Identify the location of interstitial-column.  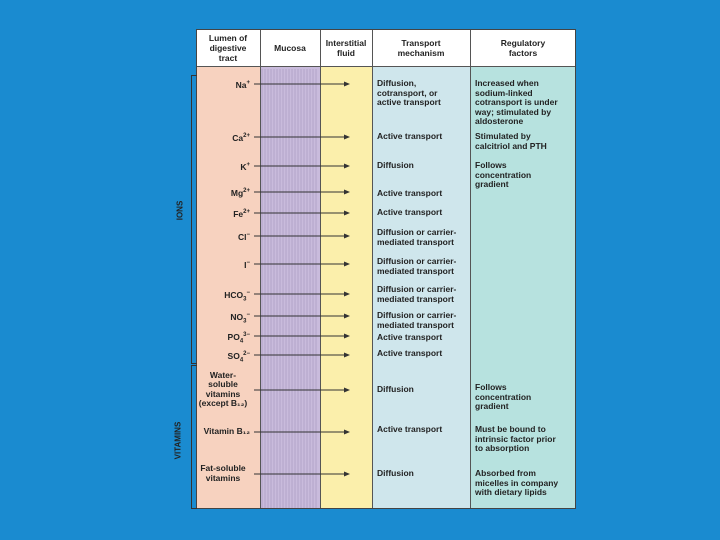
(346, 269).